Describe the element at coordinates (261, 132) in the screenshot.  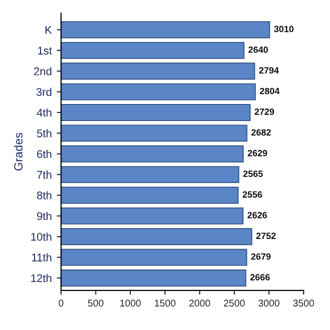
I see `data-label: 2682` at that location.